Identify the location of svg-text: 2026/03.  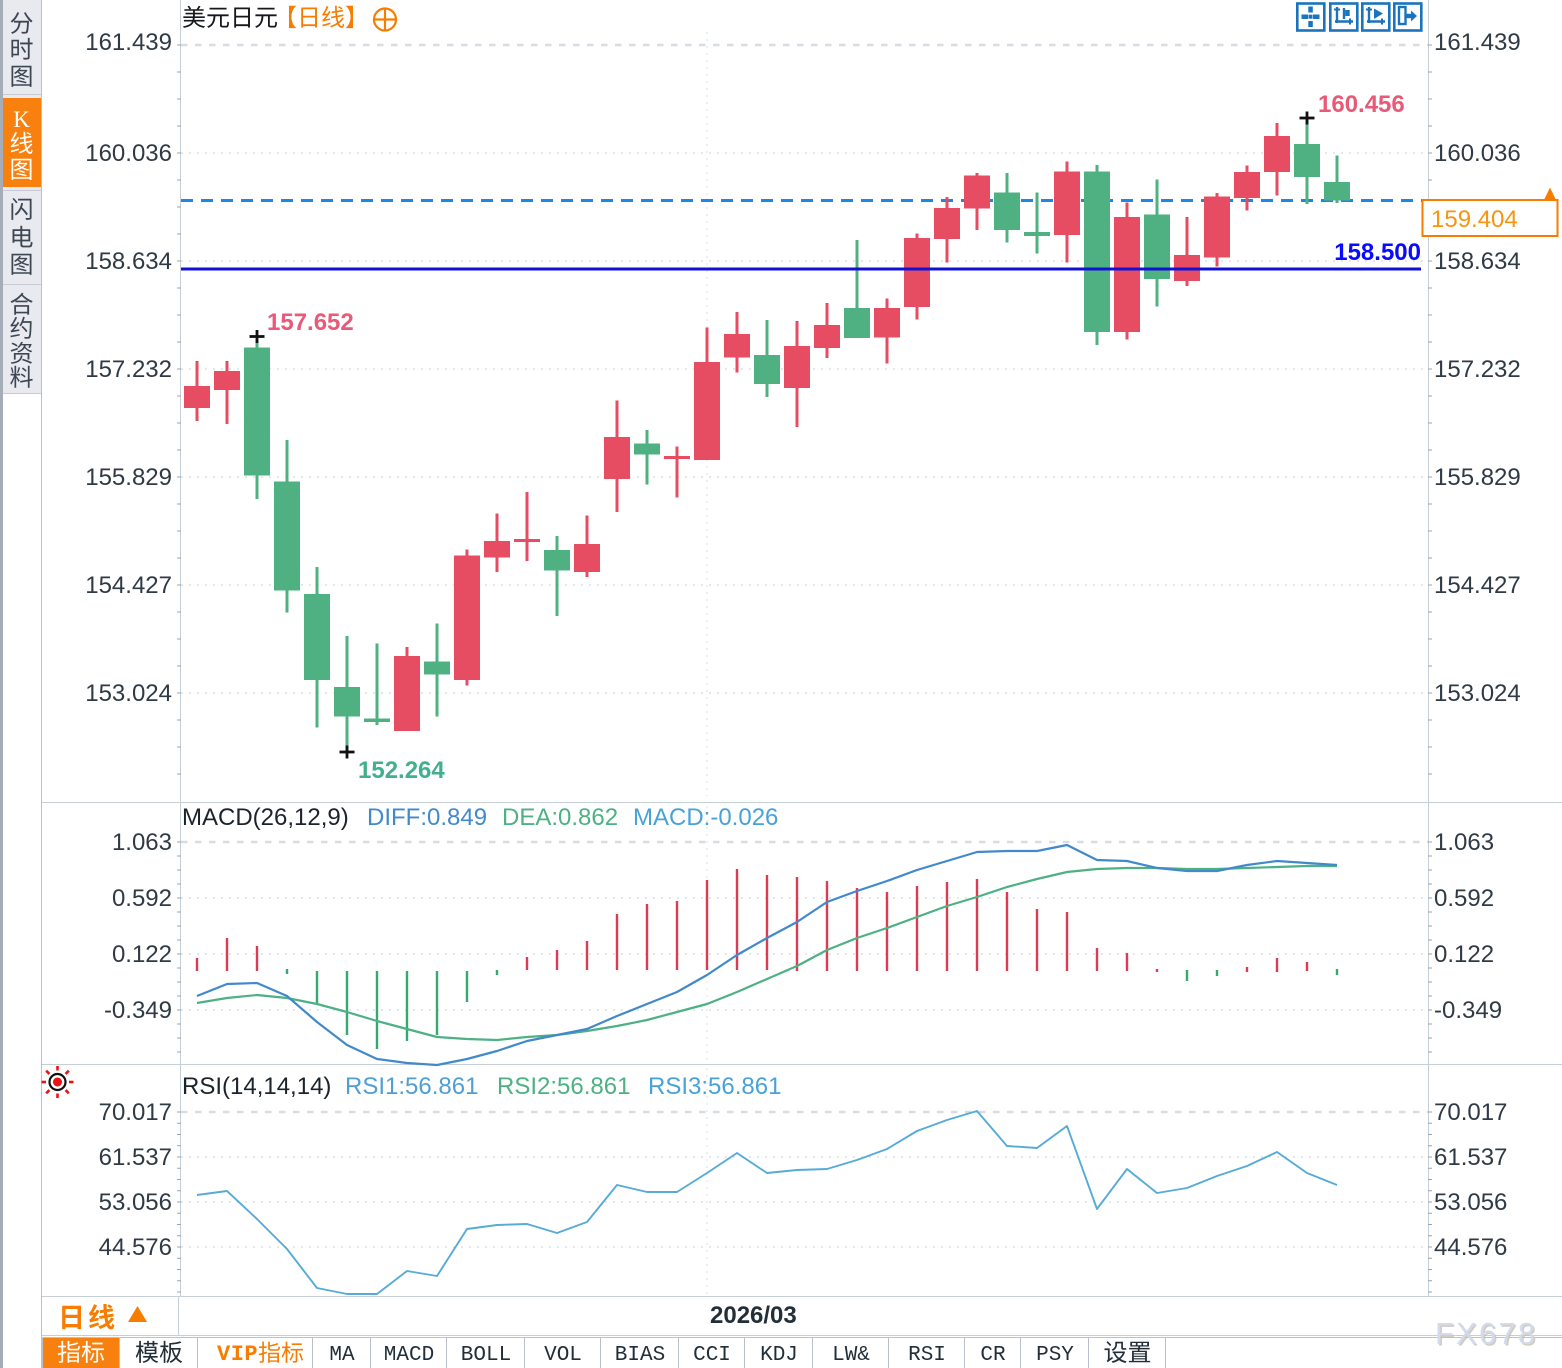
(753, 1315).